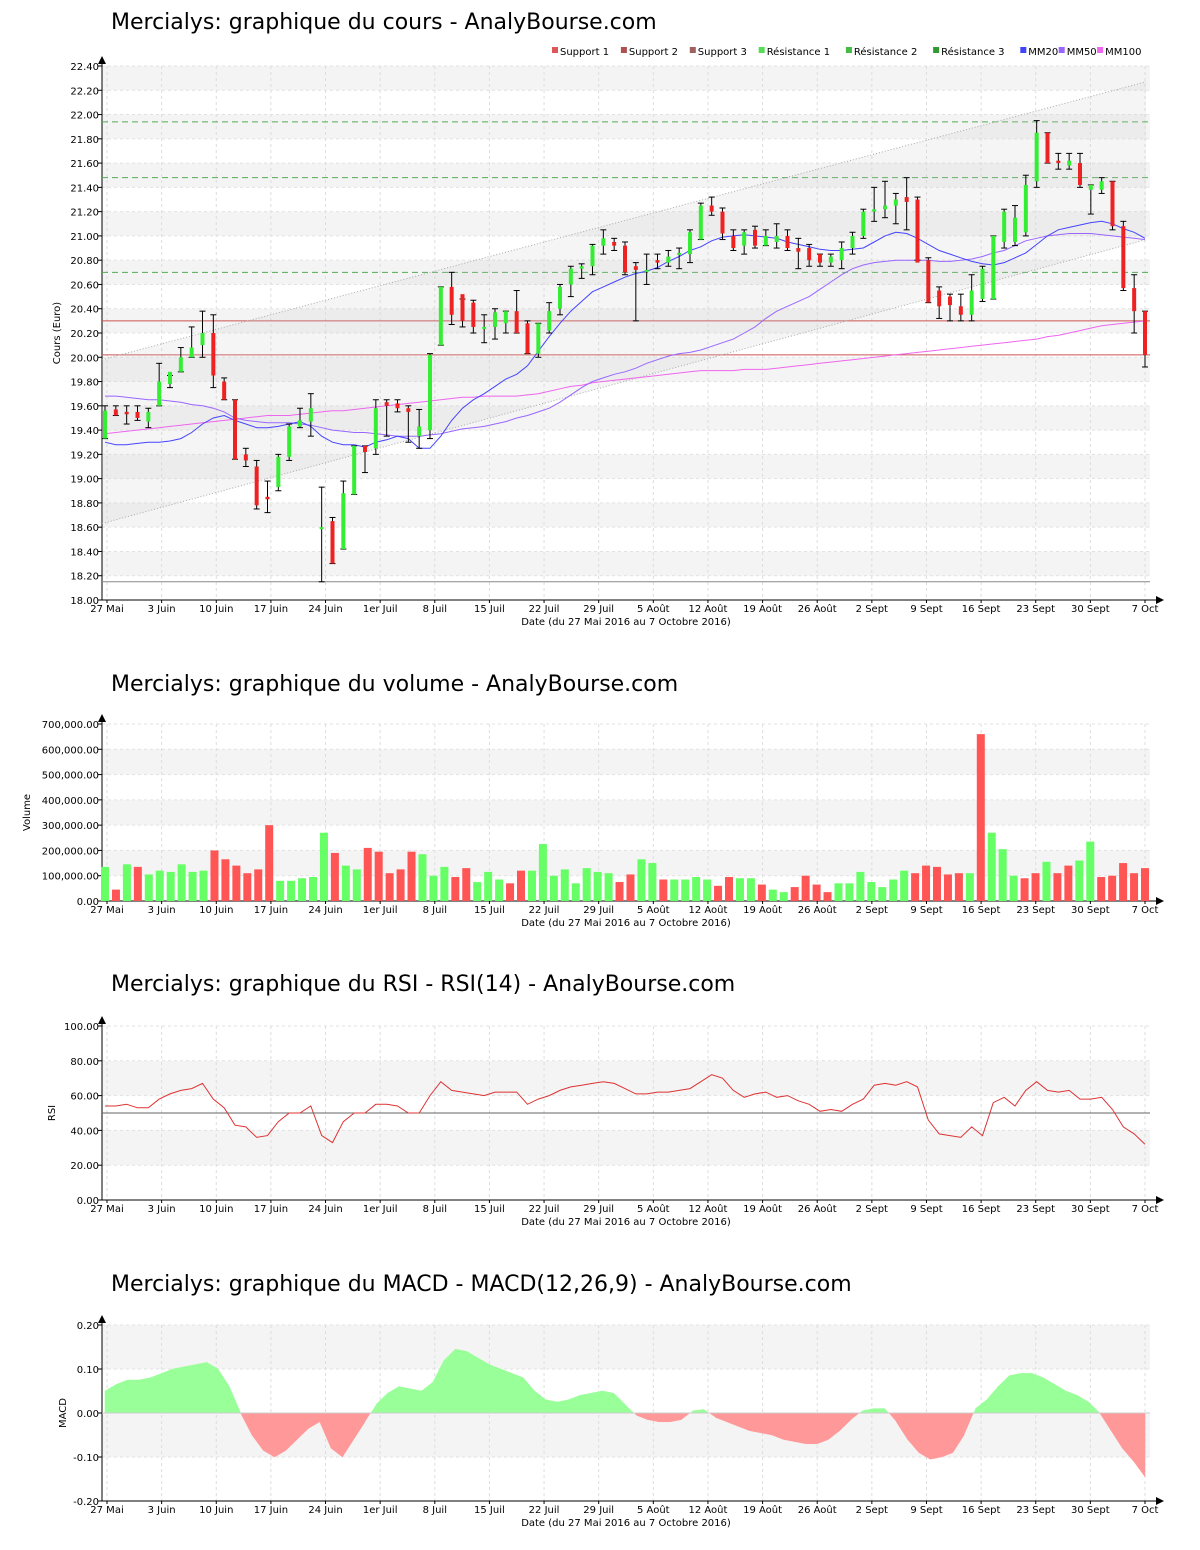 This screenshot has width=1200, height=1550. I want to click on y-tick-label: 40.00, so click(84, 1131).